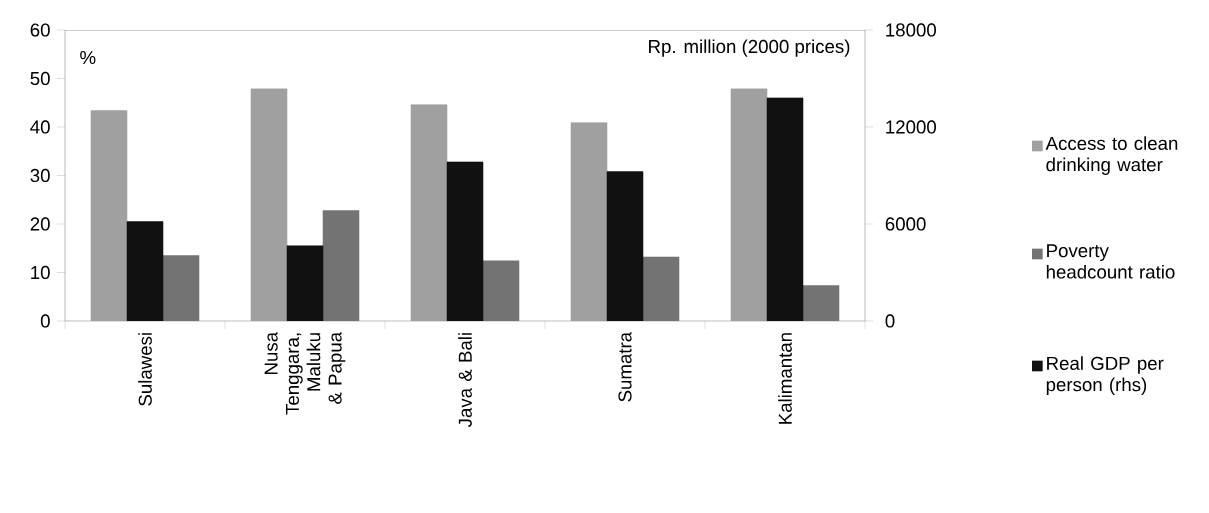 This screenshot has width=1209, height=513. What do you see at coordinates (40, 78) in the screenshot?
I see `y-tick-label: 50` at bounding box center [40, 78].